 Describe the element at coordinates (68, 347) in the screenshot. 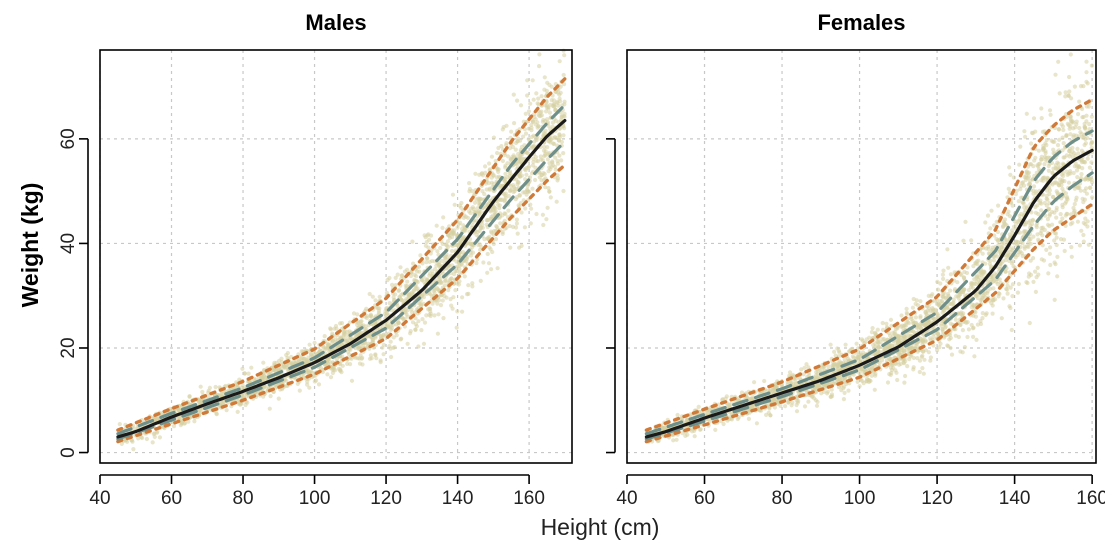

I see `y-tick-label: 20` at that location.